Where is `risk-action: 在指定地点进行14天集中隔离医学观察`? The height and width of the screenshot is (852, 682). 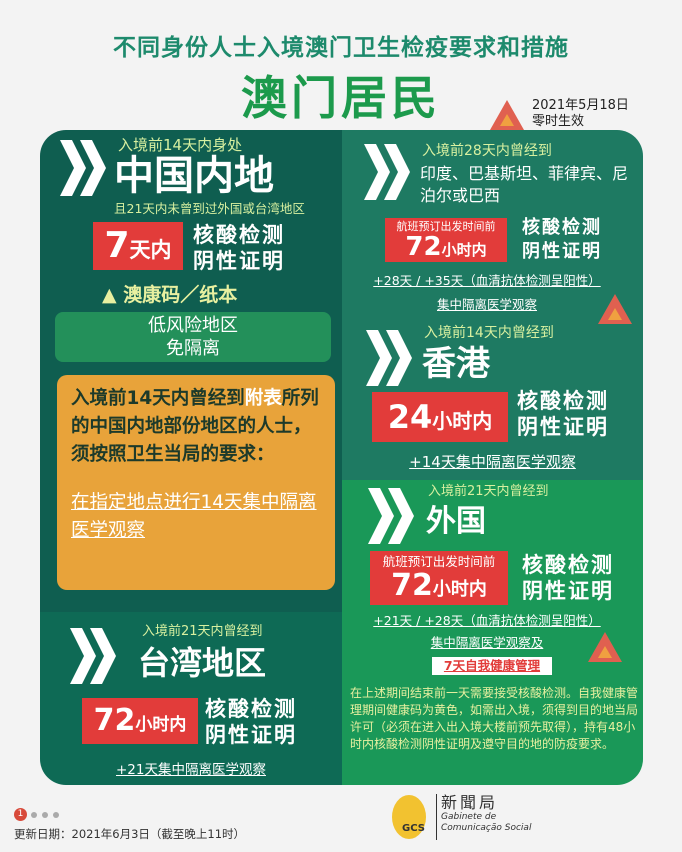
risk-action: 在指定地点进行14天集中隔离医学观察 is located at coordinates (194, 516).